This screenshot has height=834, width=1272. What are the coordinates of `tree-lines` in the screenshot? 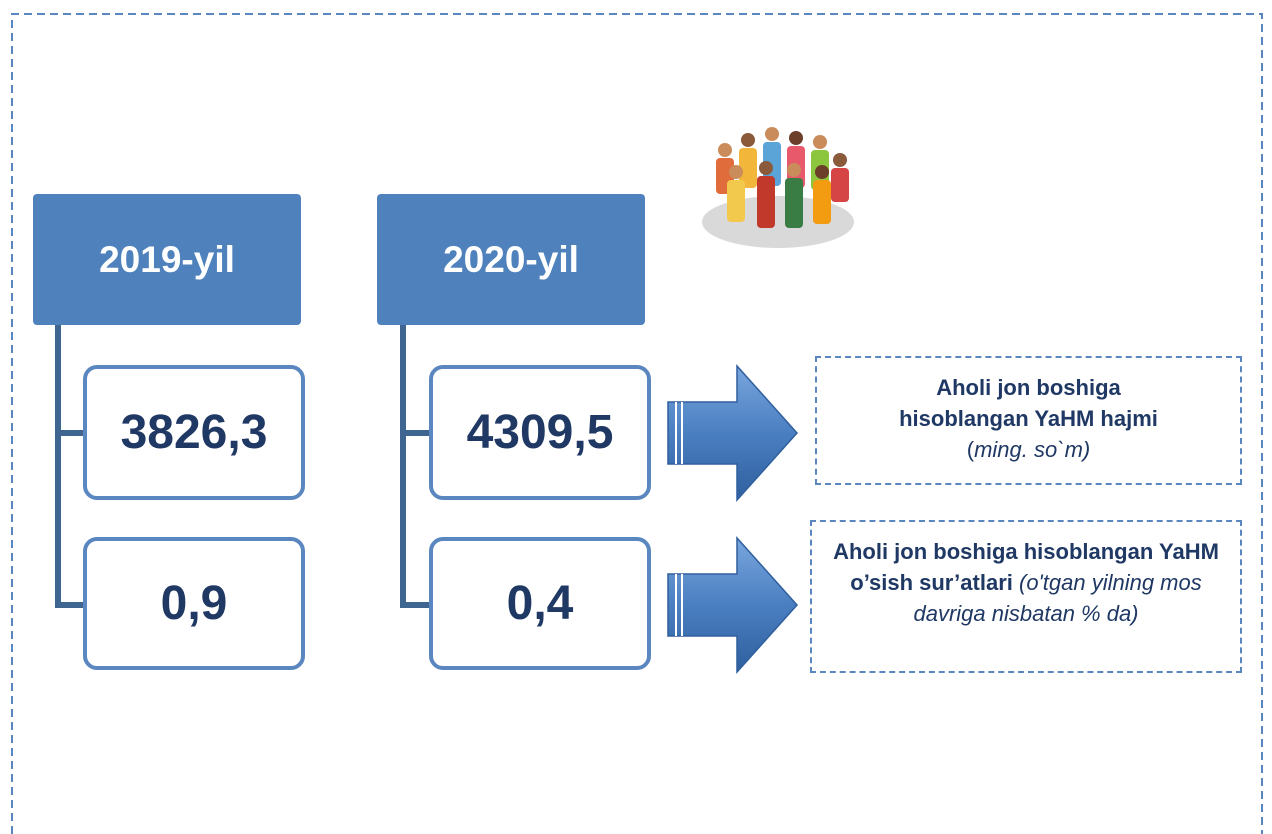 It's located at (242, 466).